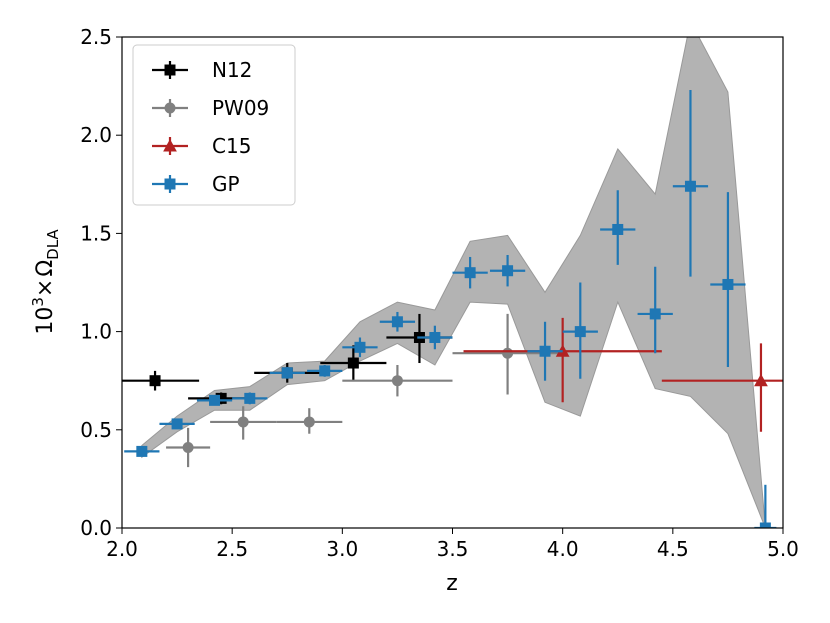  I want to click on x-axis: 2.0 2.5 3.0 3.5 4.0 4.5 5.0, so click(452, 544).